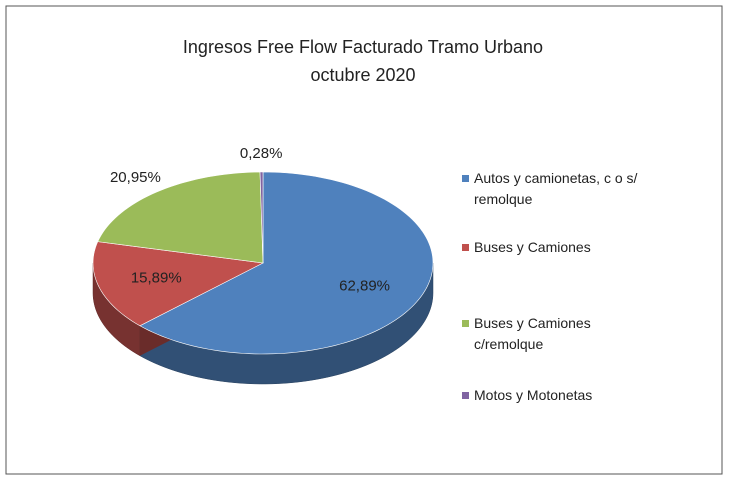 The image size is (729, 480). What do you see at coordinates (362, 75) in the screenshot?
I see `chart-subtitle: octubre 2020` at bounding box center [362, 75].